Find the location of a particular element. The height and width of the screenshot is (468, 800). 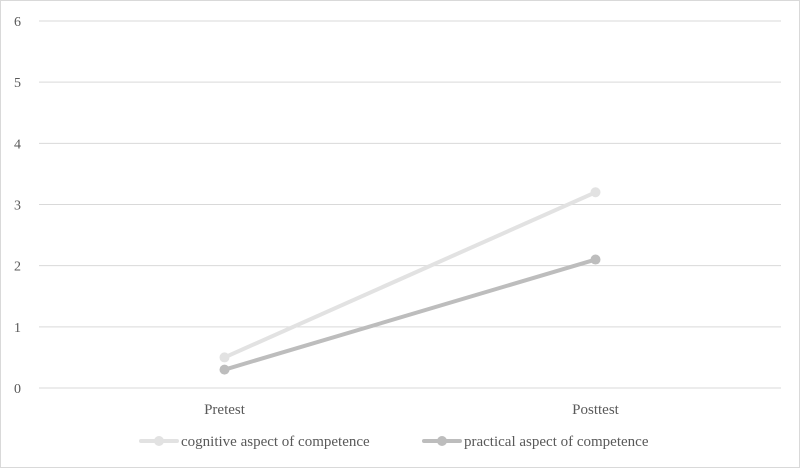

y-tick-label: 1 is located at coordinates (17, 328).